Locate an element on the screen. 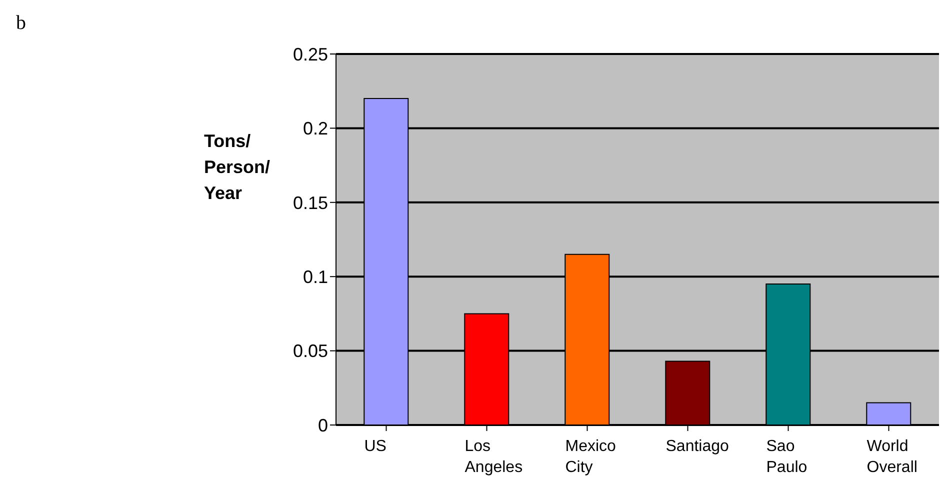 This screenshot has height=497, width=947. text: b is located at coordinates (21, 23).